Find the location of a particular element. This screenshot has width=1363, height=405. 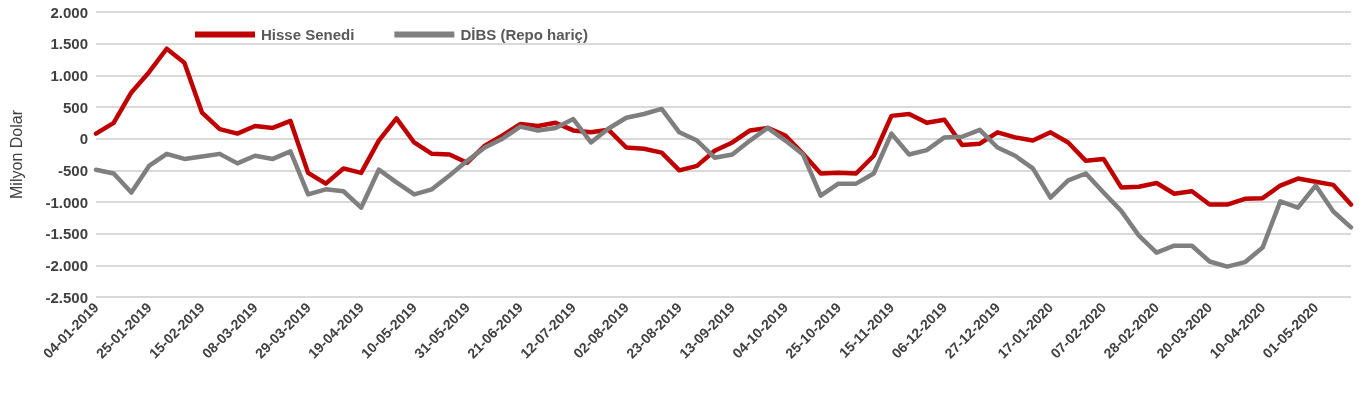

y-tick-label: 1.500 is located at coordinates (69, 44).